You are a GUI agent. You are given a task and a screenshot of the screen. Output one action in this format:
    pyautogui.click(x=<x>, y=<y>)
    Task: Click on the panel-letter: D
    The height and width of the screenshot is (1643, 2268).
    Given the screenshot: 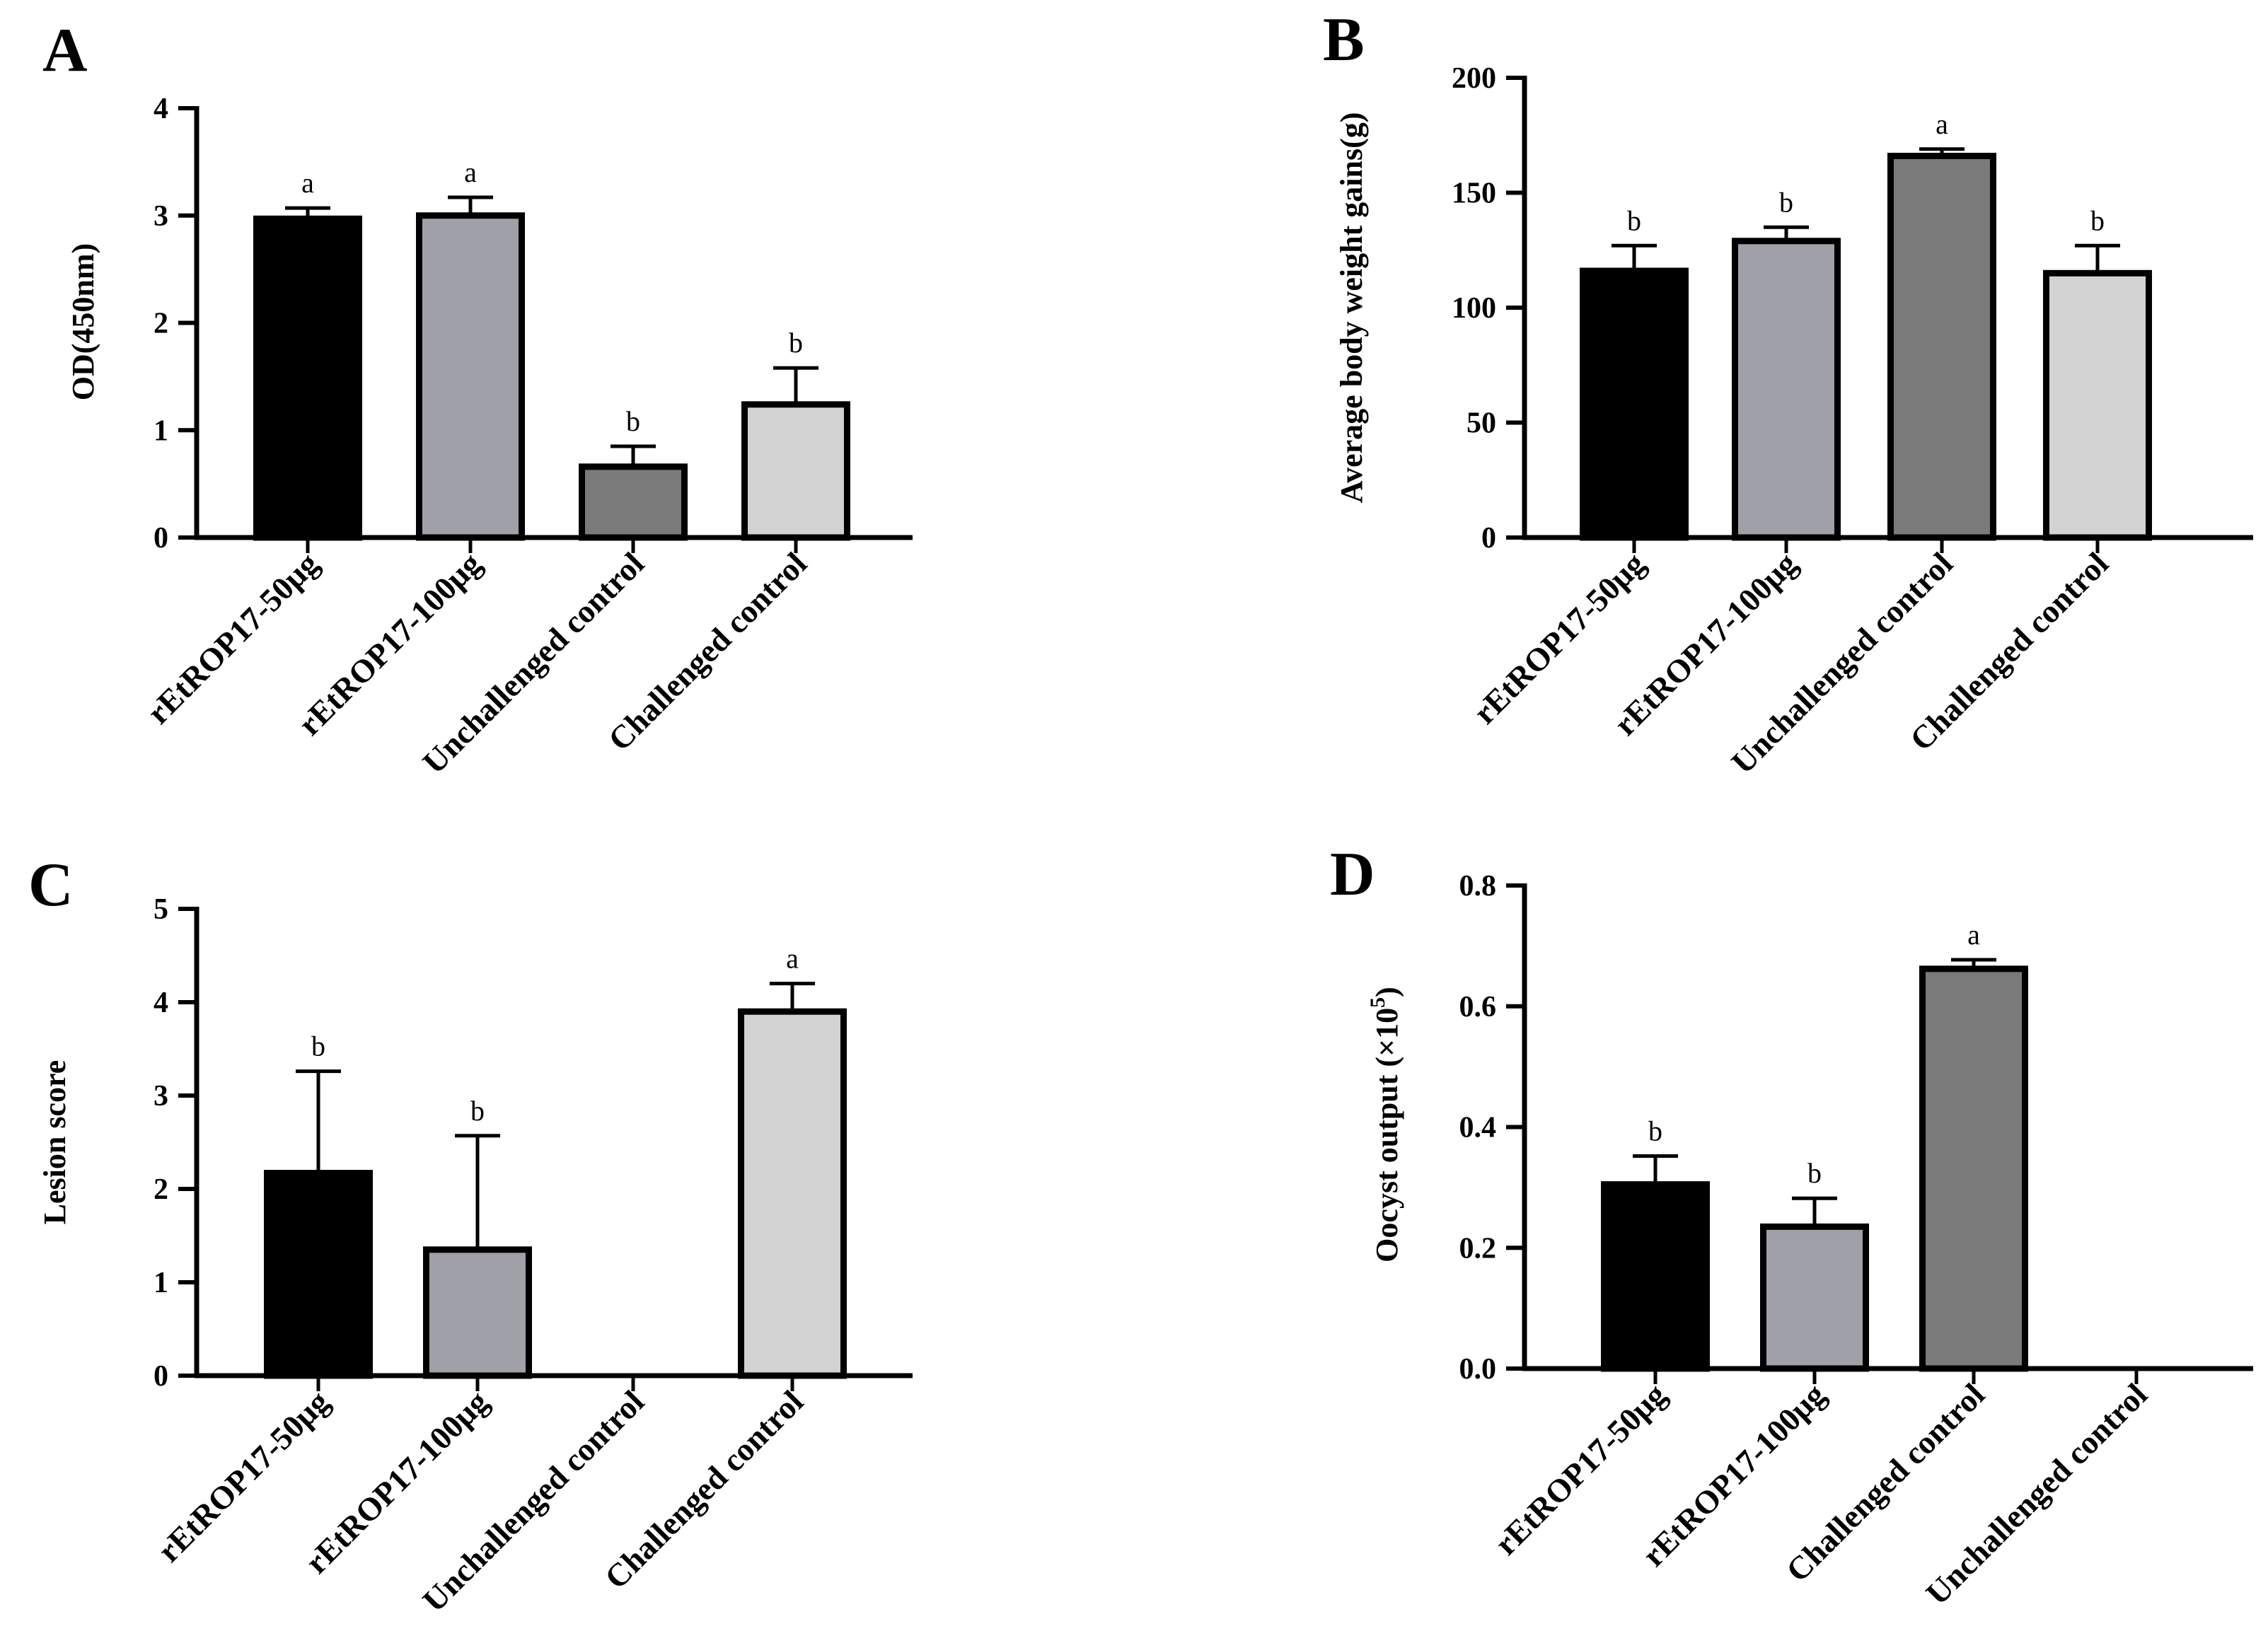 What is the action you would take?
    pyautogui.click(x=1352, y=874)
    